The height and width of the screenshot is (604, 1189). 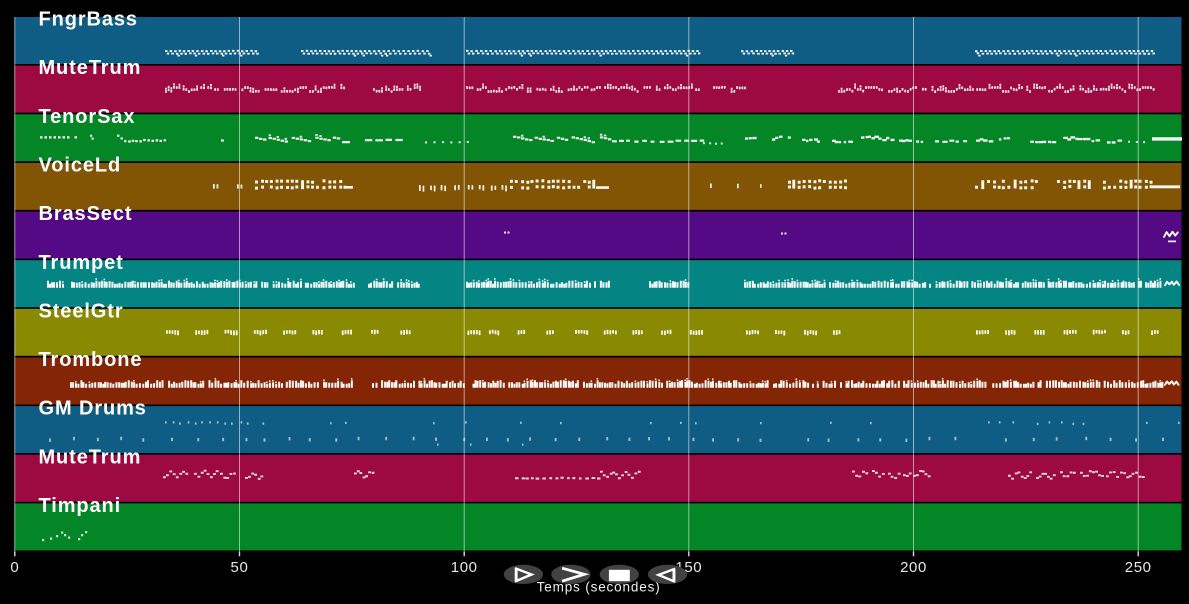 What do you see at coordinates (913, 567) in the screenshot?
I see `svg-text: 200` at bounding box center [913, 567].